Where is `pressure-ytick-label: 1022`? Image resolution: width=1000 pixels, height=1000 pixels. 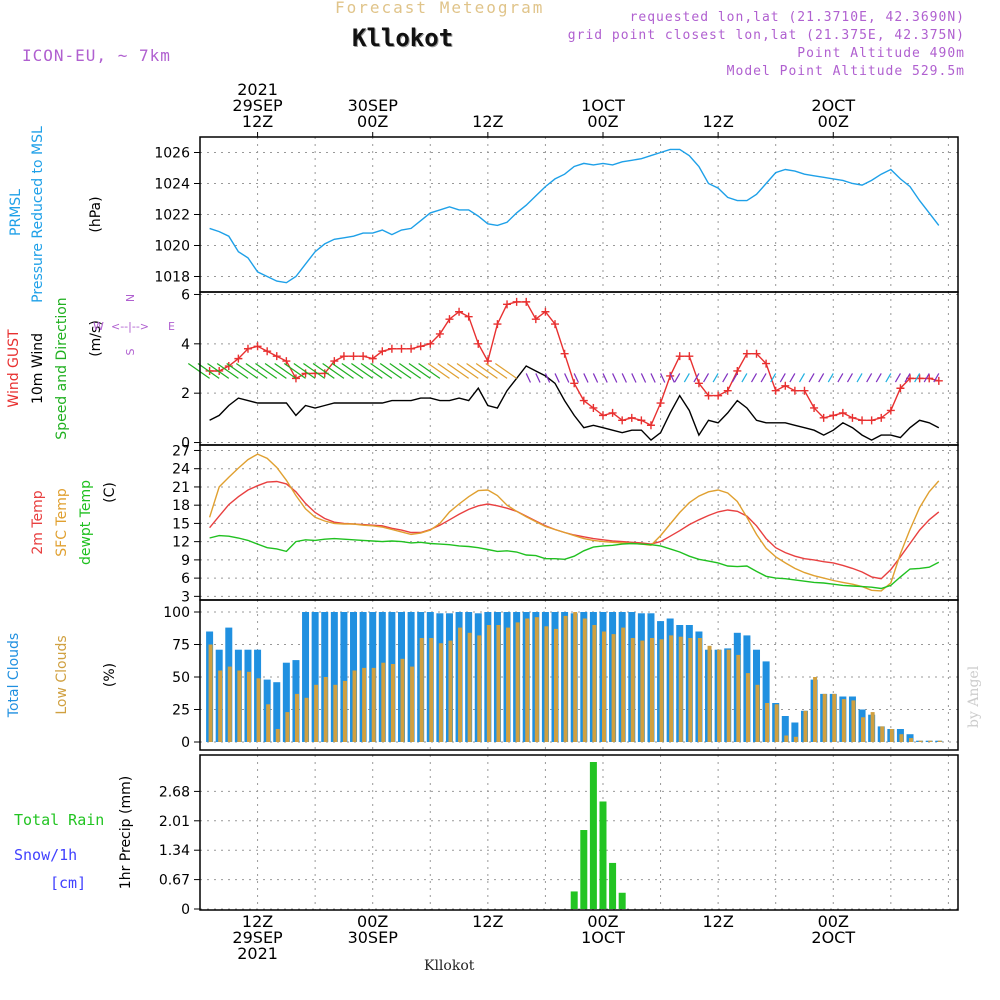 pressure-ytick-label: 1022 is located at coordinates (172, 216).